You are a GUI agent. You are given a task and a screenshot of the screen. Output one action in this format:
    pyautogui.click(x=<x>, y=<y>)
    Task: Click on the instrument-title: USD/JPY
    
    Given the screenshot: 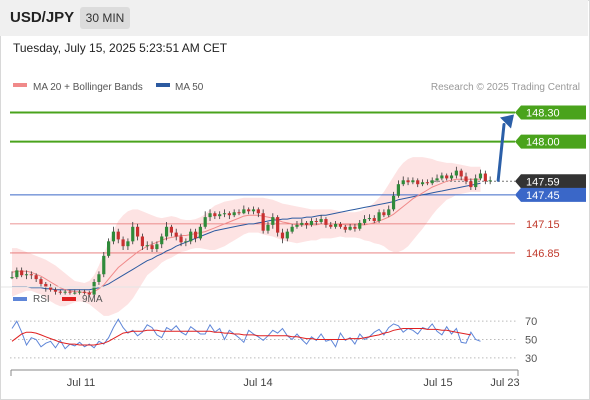 What is the action you would take?
    pyautogui.click(x=42, y=17)
    